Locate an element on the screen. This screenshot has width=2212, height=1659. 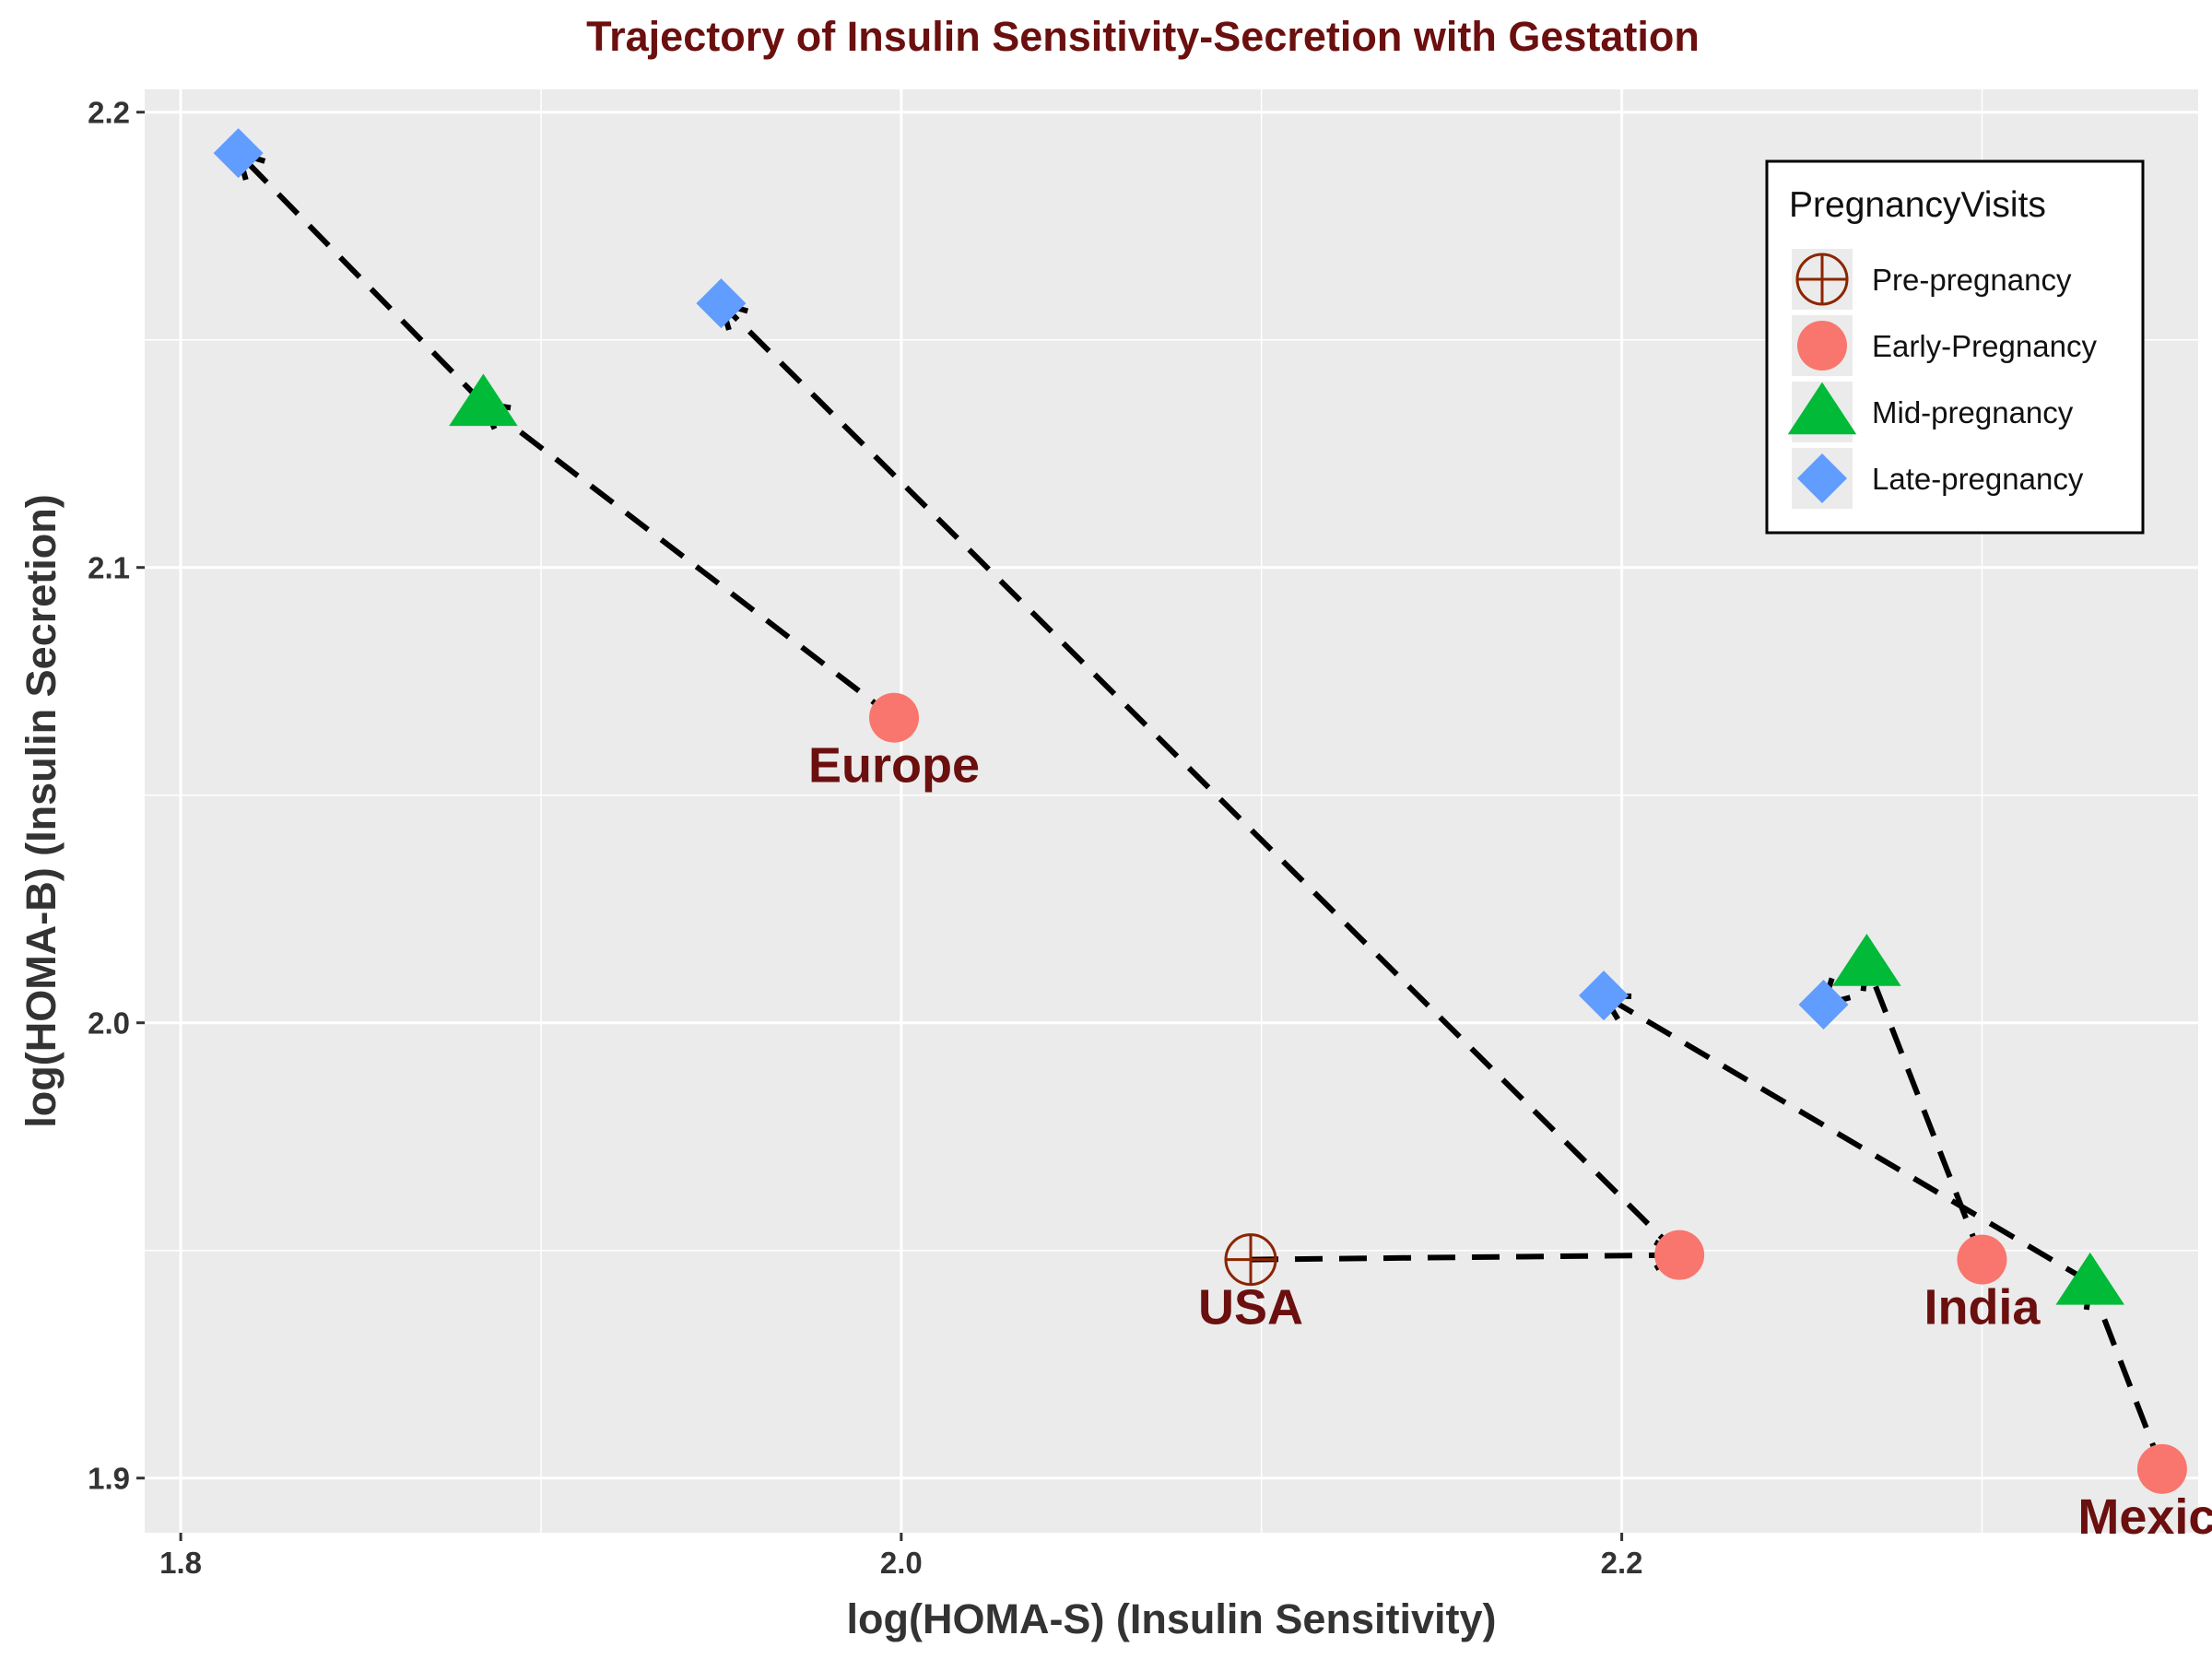
point-india-early-pregnancy is located at coordinates (1982, 1259).